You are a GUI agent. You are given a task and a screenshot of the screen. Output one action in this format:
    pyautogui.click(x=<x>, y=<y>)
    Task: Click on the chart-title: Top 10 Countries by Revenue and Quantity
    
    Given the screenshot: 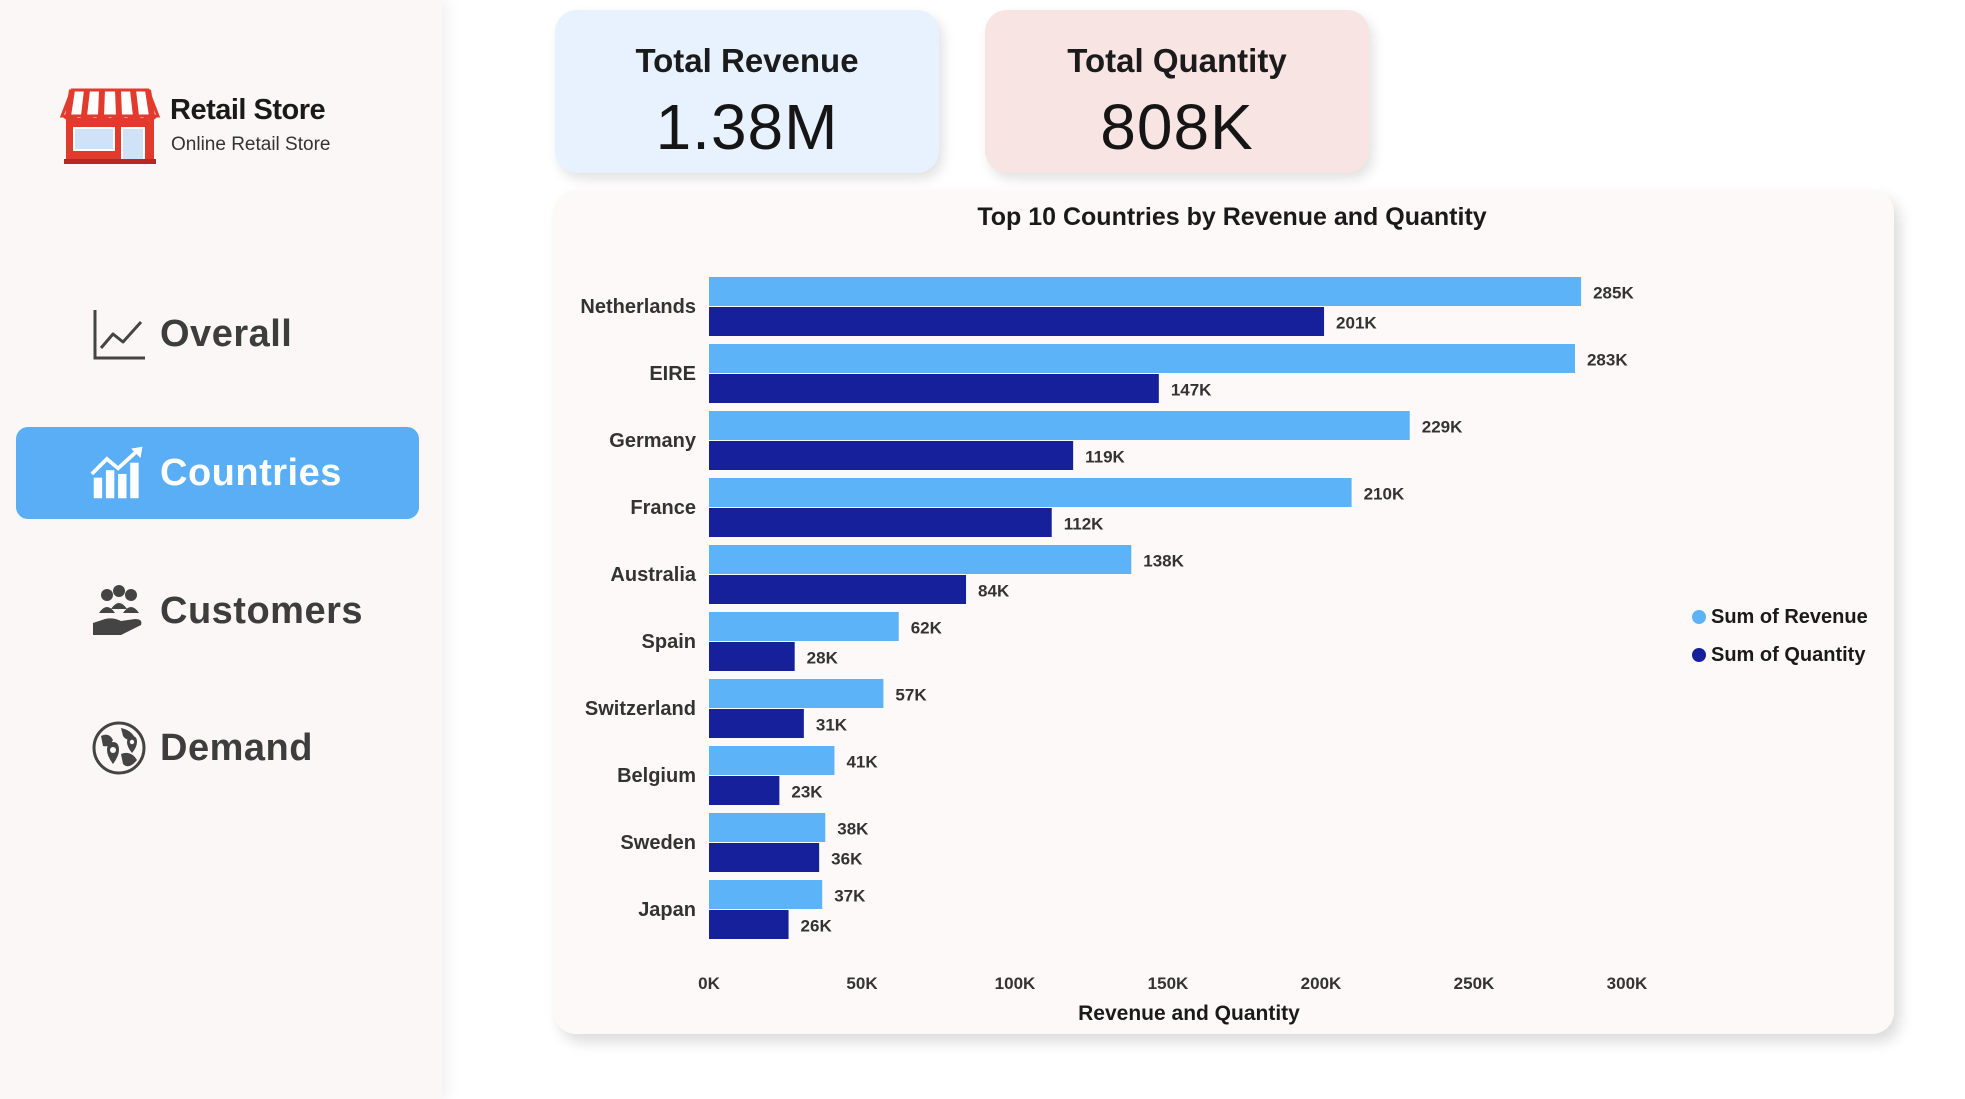 What is the action you would take?
    pyautogui.click(x=1231, y=217)
    